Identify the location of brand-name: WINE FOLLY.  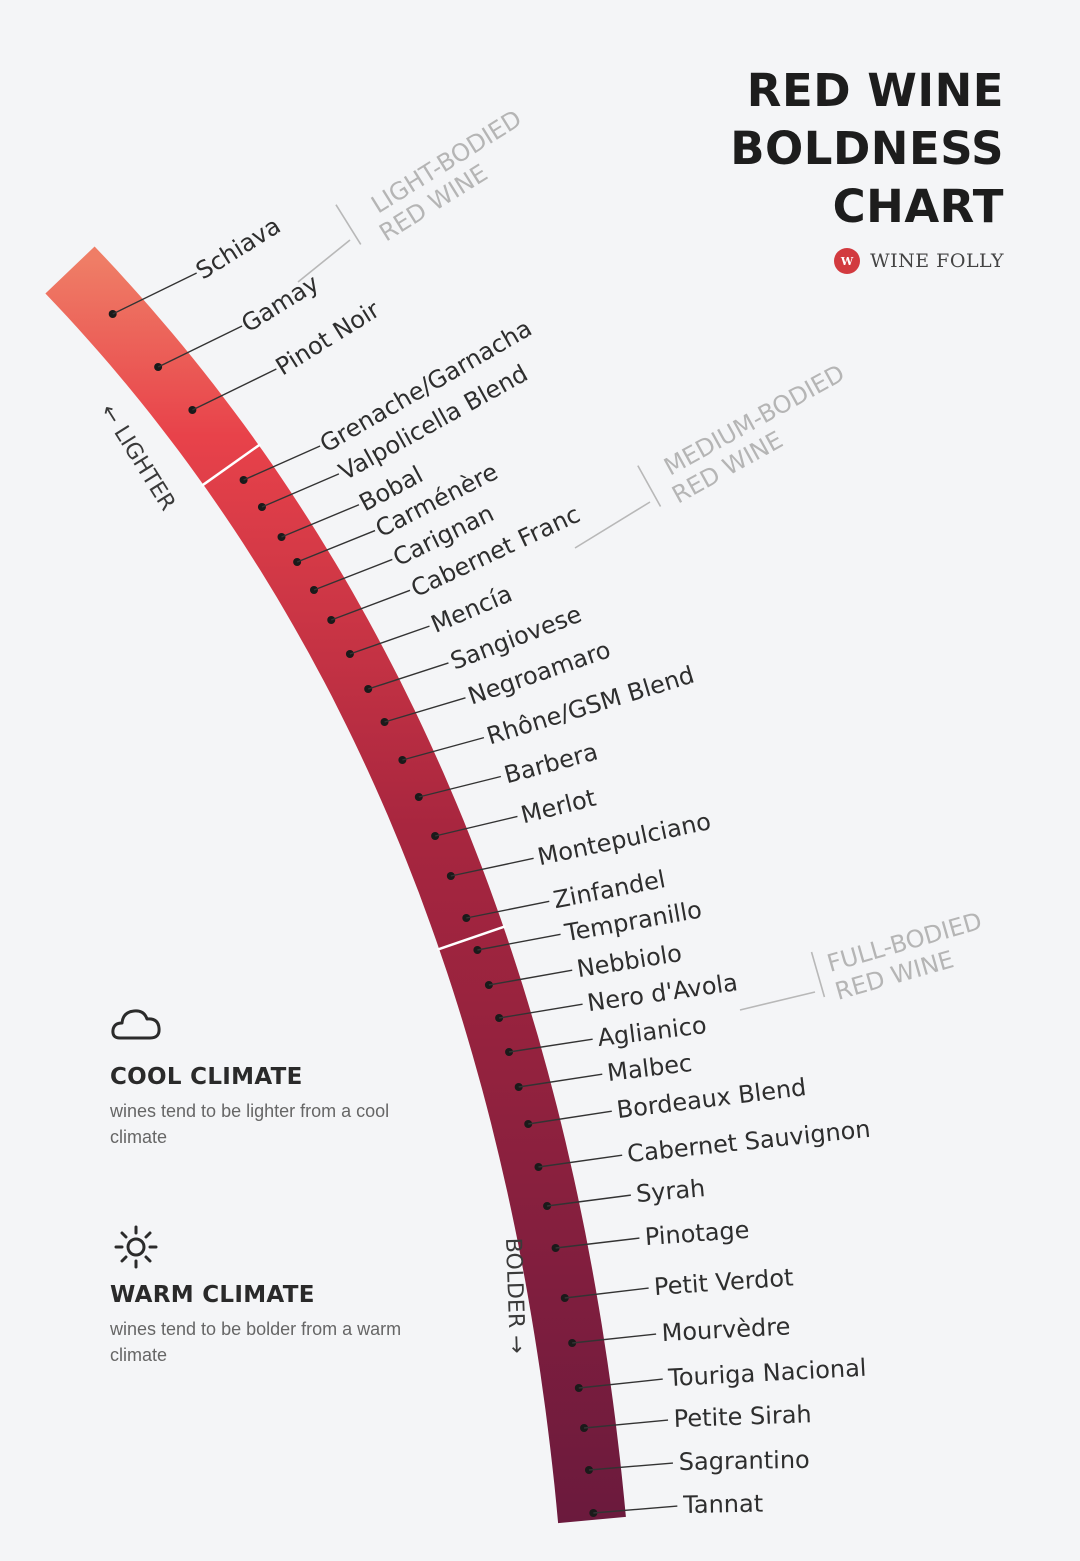
(937, 261).